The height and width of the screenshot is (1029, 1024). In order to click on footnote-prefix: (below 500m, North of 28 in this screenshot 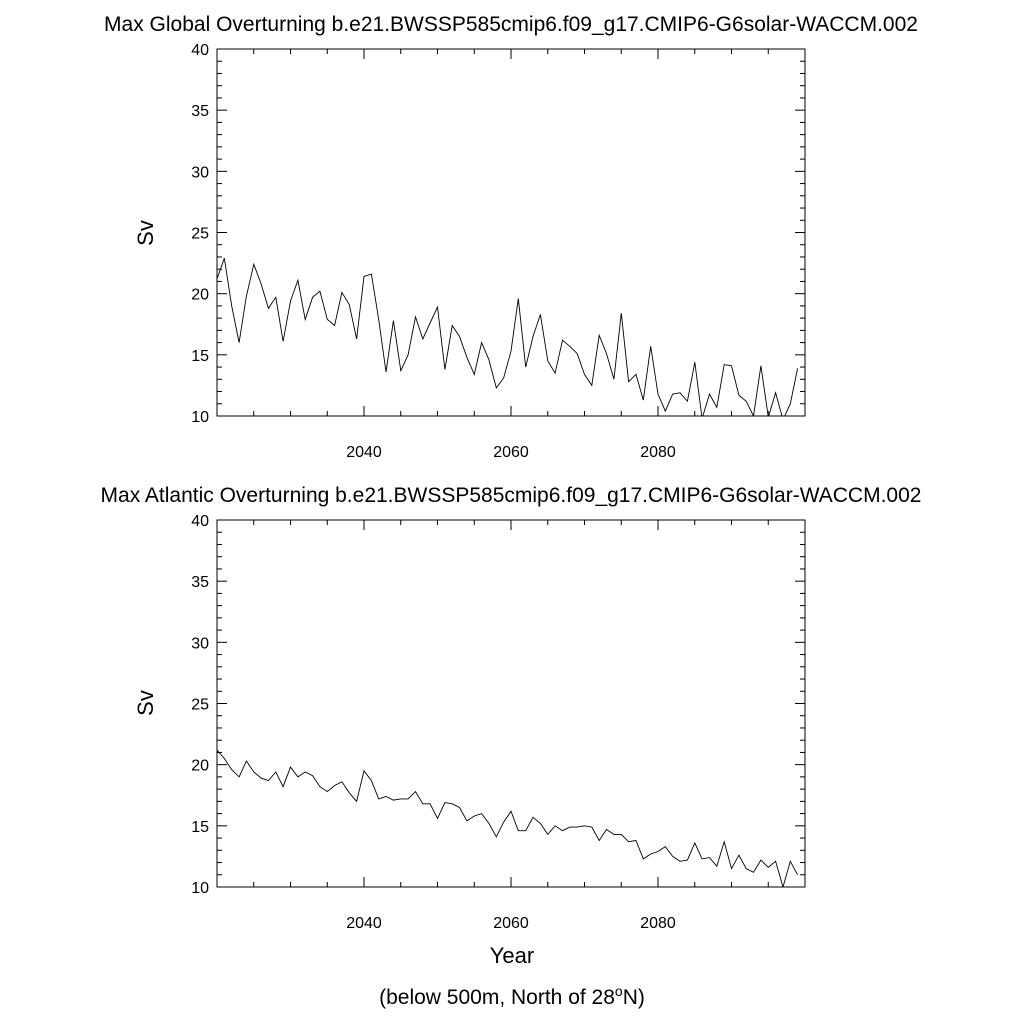, I will do `click(497, 997)`.